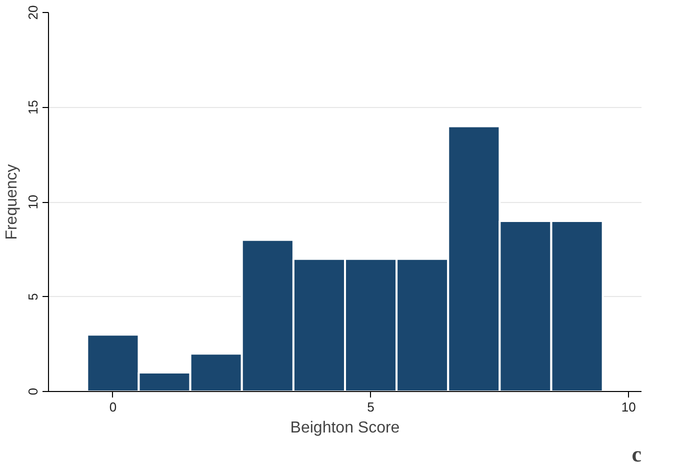 The image size is (681, 466). I want to click on x-tick-label: 0, so click(113, 407).